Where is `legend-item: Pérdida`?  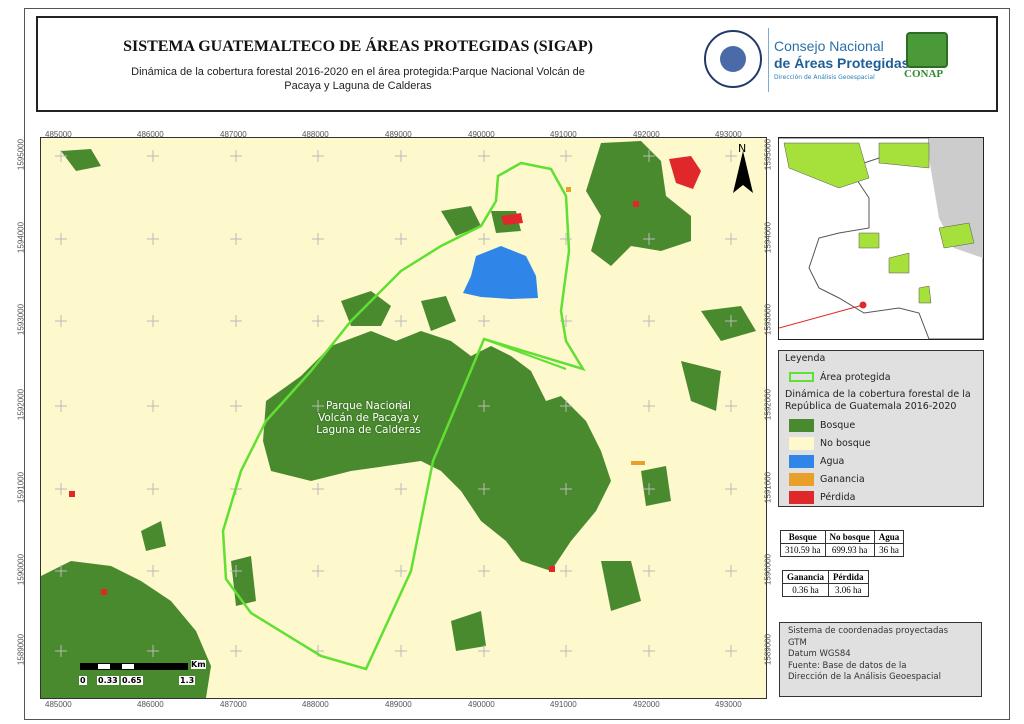 legend-item: Pérdida is located at coordinates (822, 497).